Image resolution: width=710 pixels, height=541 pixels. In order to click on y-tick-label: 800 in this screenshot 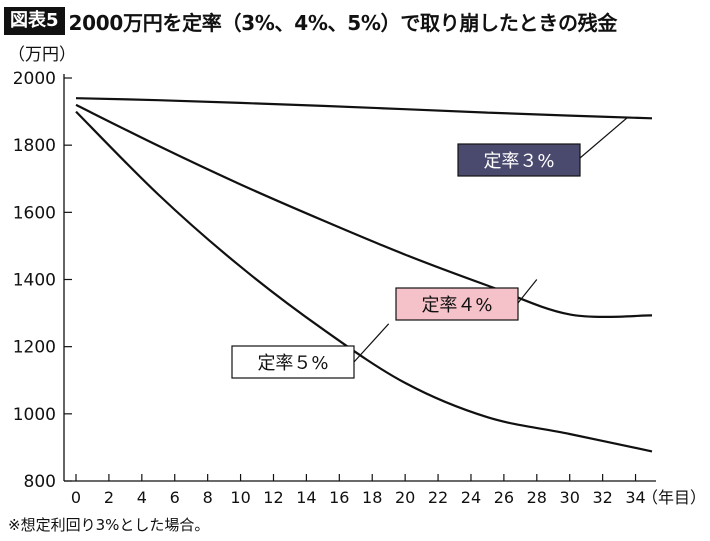, I will do `click(40, 482)`.